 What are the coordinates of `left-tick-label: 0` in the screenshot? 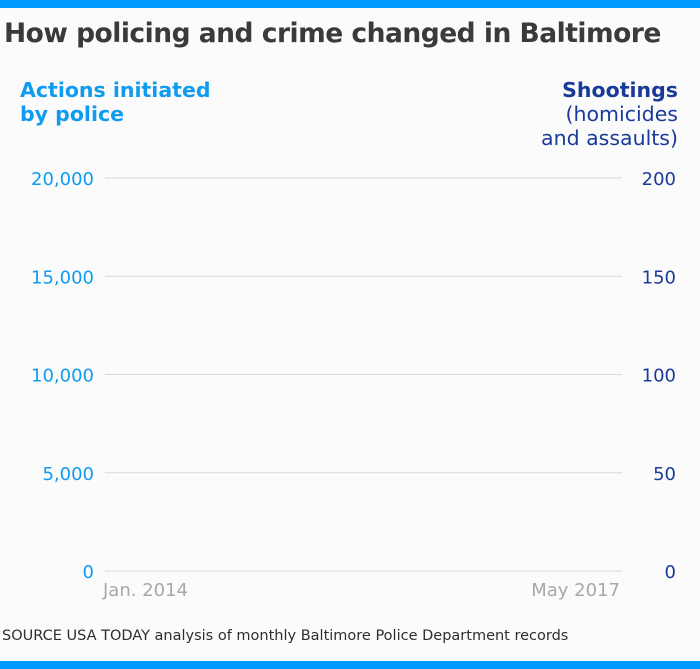 It's located at (88, 572).